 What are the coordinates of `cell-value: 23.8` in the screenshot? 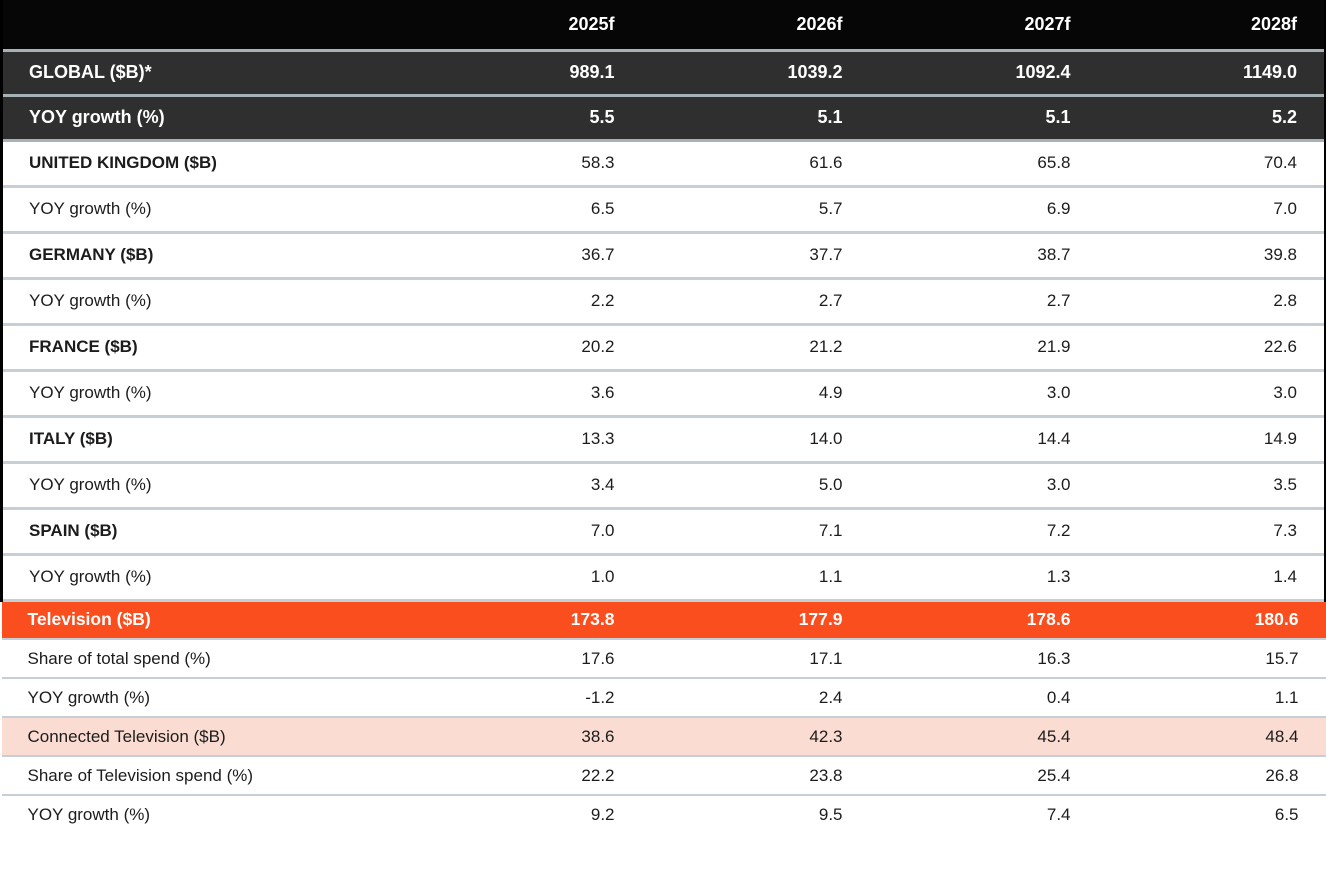 It's located at (826, 775).